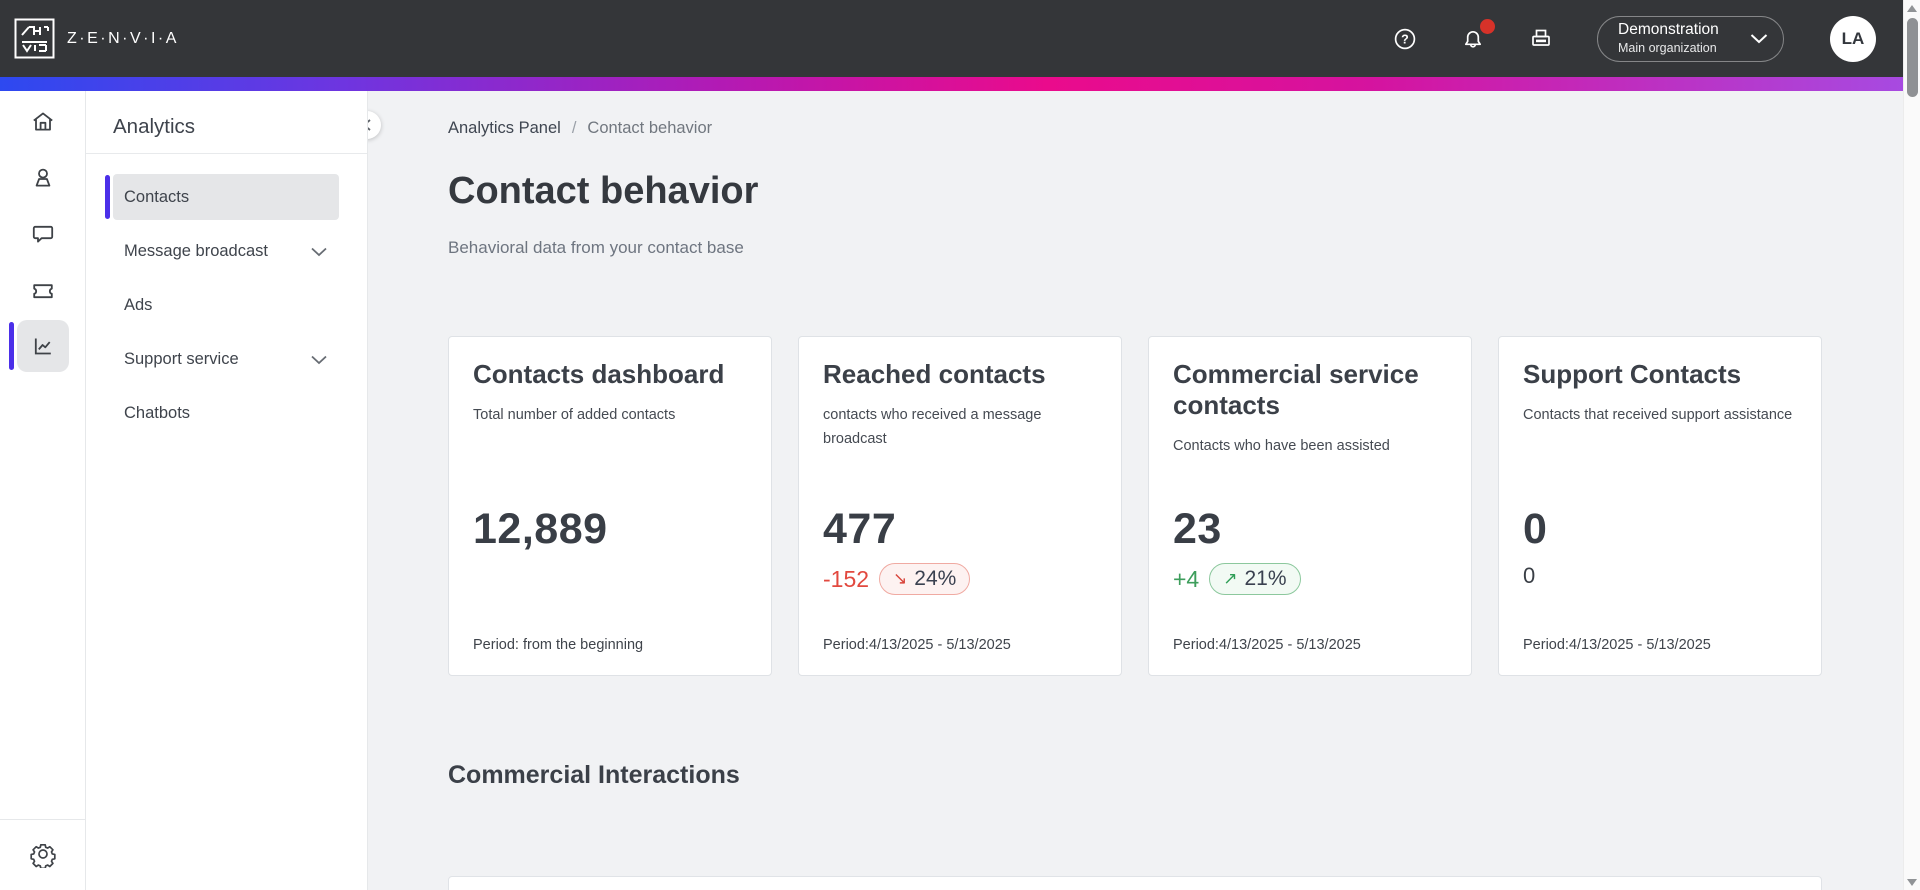 The height and width of the screenshot is (890, 1920). What do you see at coordinates (1912, 882) in the screenshot?
I see `scrollbar-down-arrow` at bounding box center [1912, 882].